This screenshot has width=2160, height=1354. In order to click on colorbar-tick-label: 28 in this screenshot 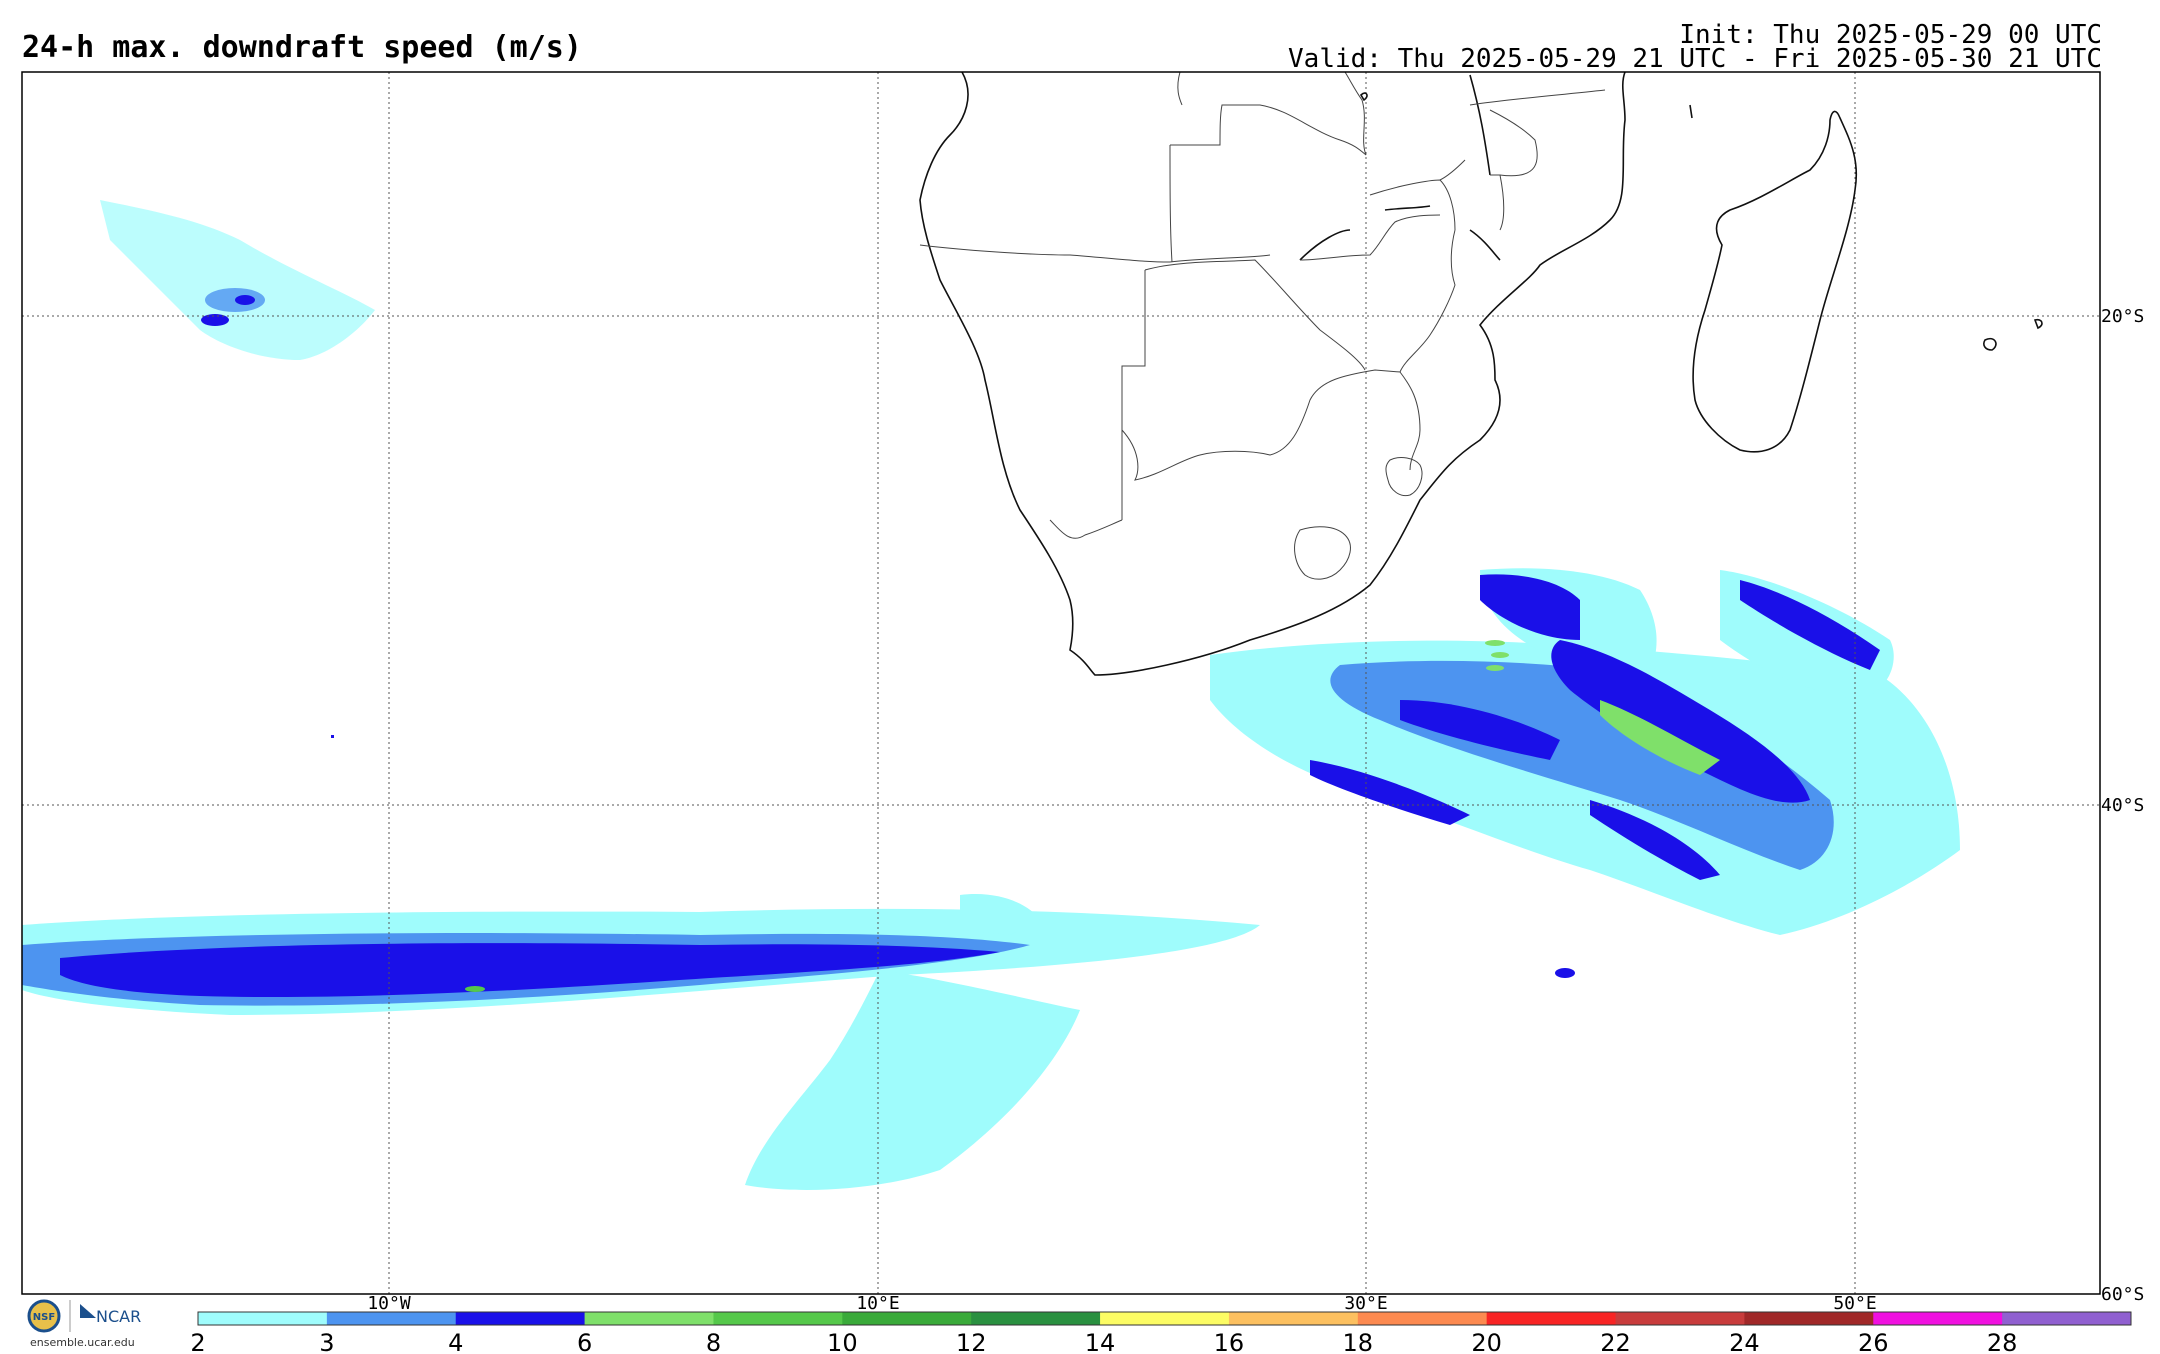, I will do `click(2002, 1341)`.